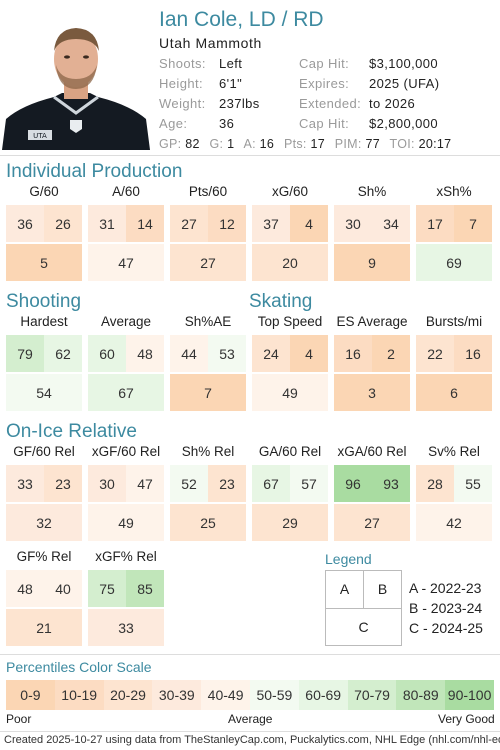  Describe the element at coordinates (63, 223) in the screenshot. I see `metric-cell-b: 26` at that location.